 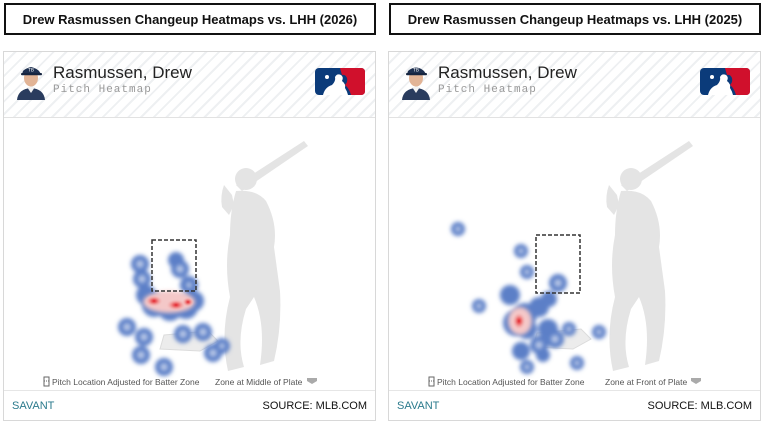 What do you see at coordinates (646, 382) in the screenshot?
I see `zone-note: Zone at Front of Plate` at bounding box center [646, 382].